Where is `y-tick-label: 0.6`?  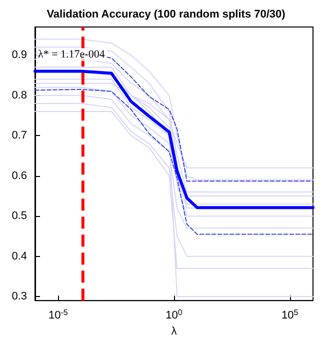 y-tick-label: 0.6 is located at coordinates (19, 176).